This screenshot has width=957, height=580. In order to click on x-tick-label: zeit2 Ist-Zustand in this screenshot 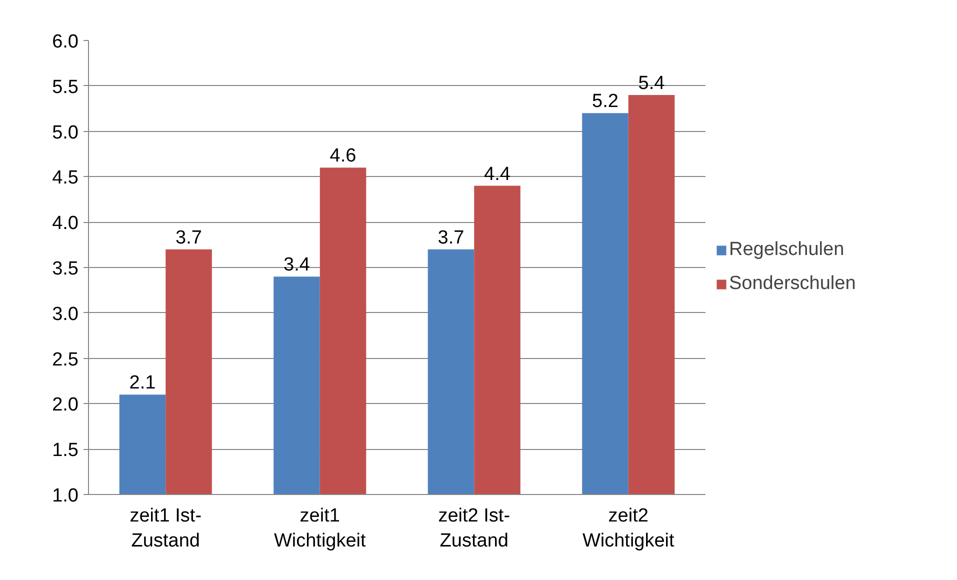, I will do `click(474, 529)`.